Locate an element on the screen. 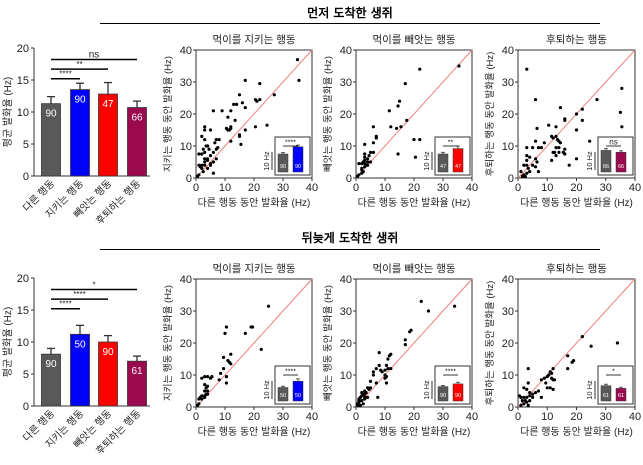  identity-line is located at coordinates (576, 343).